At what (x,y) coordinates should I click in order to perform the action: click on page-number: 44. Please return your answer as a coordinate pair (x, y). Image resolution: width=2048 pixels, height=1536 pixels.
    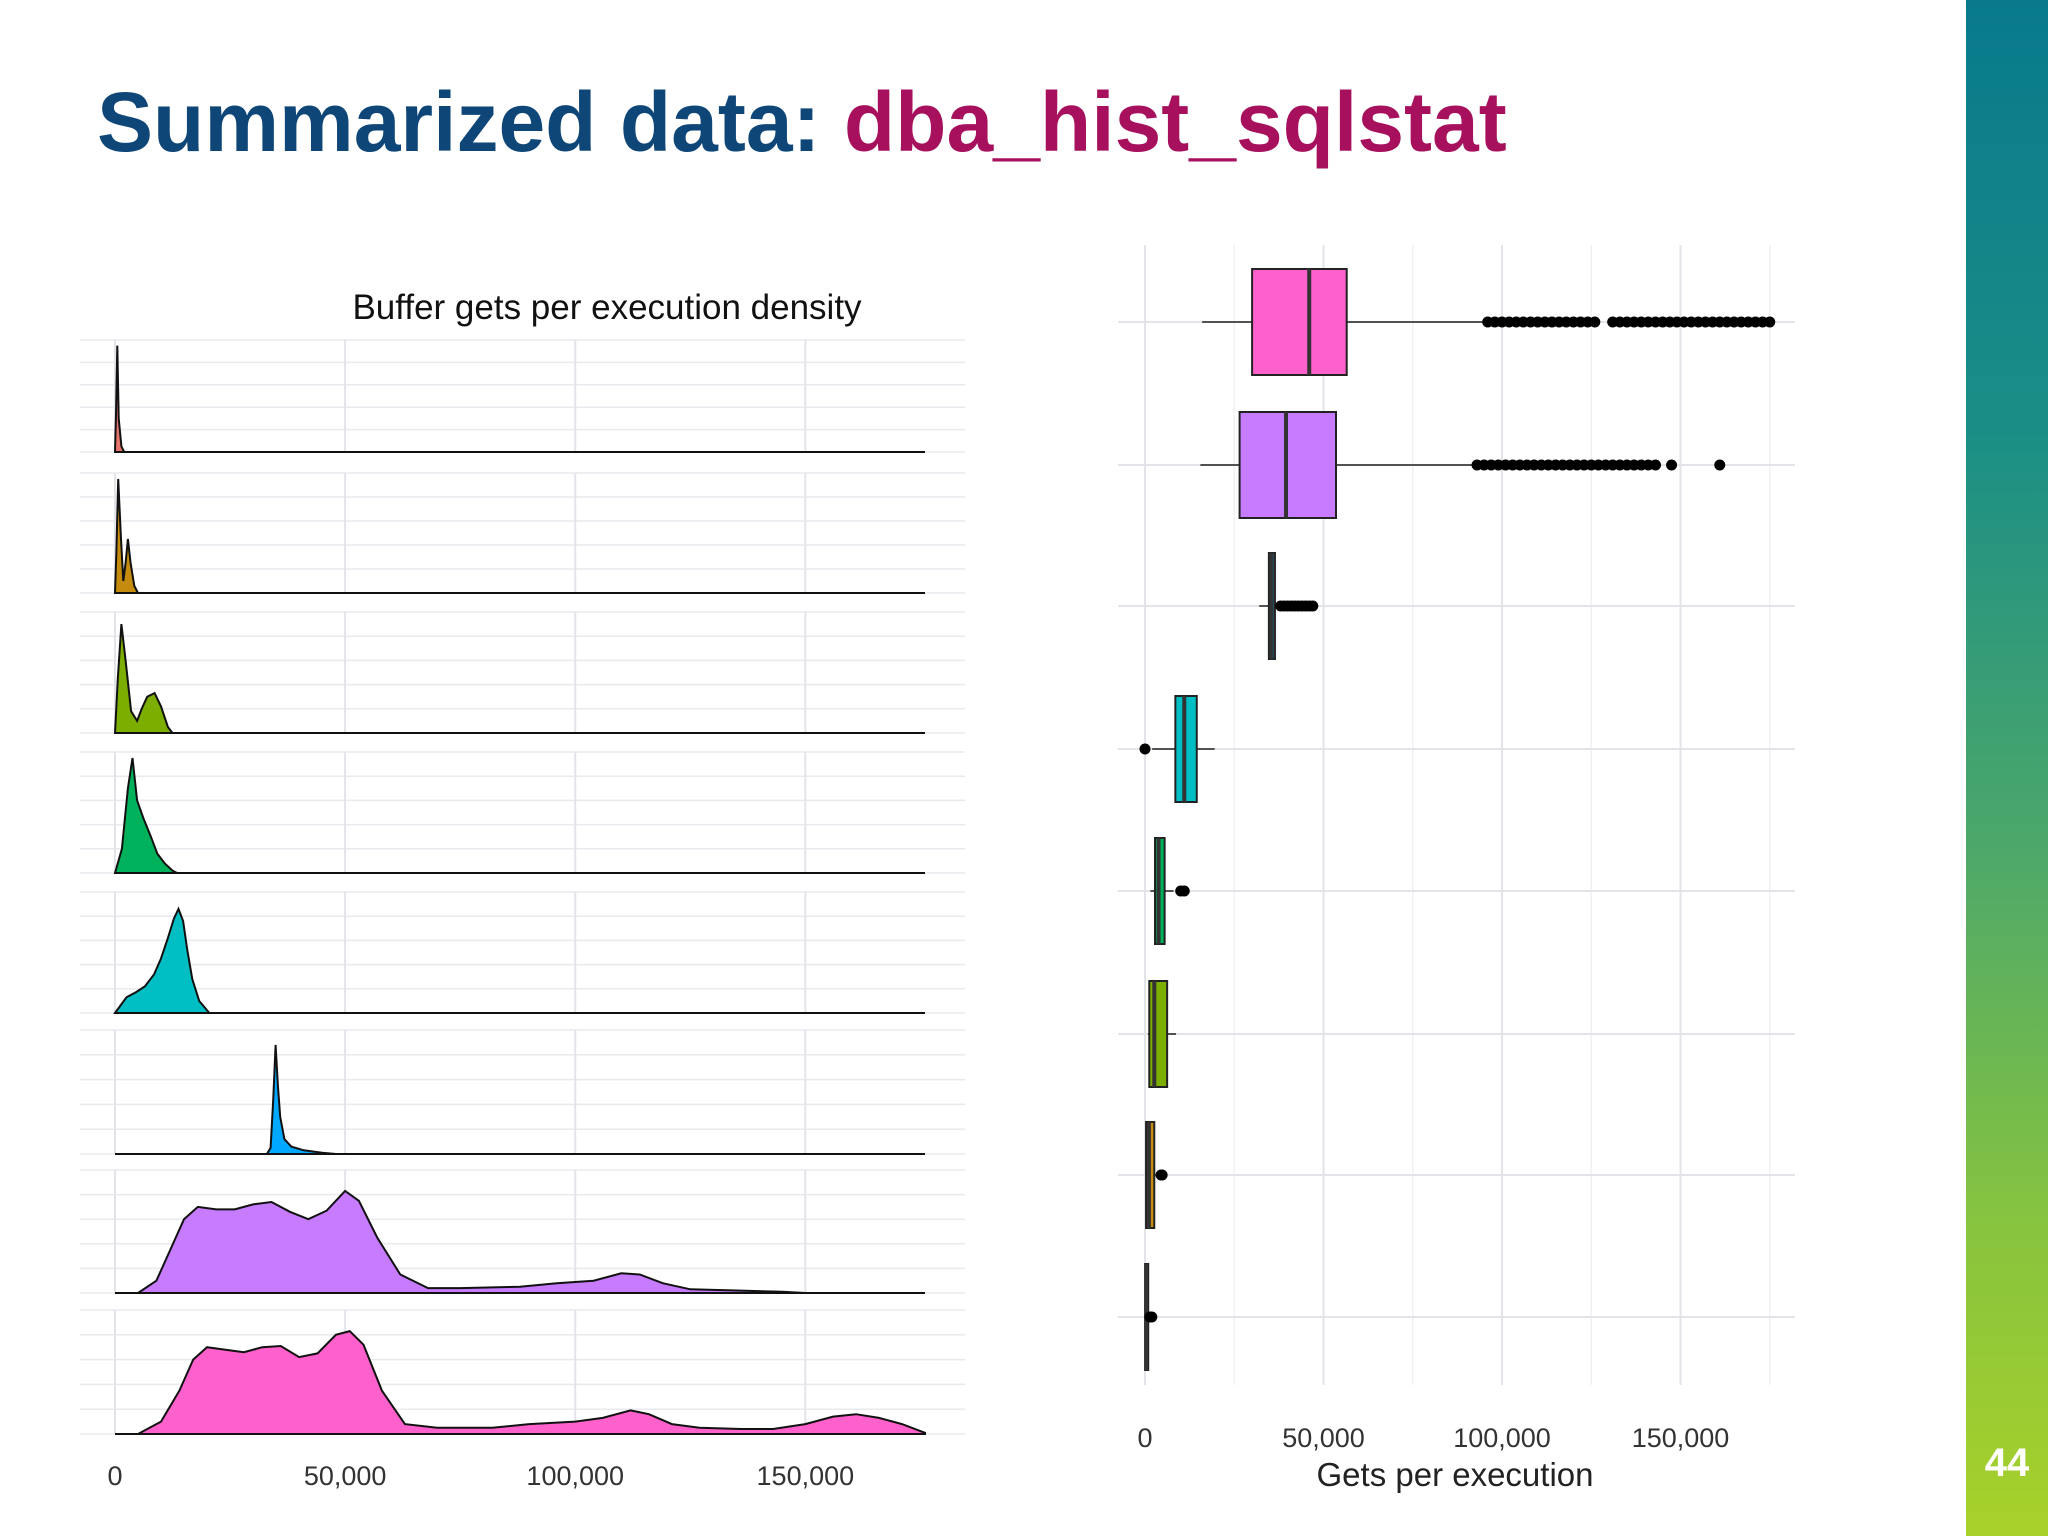
    Looking at the image, I should click on (2007, 1463).